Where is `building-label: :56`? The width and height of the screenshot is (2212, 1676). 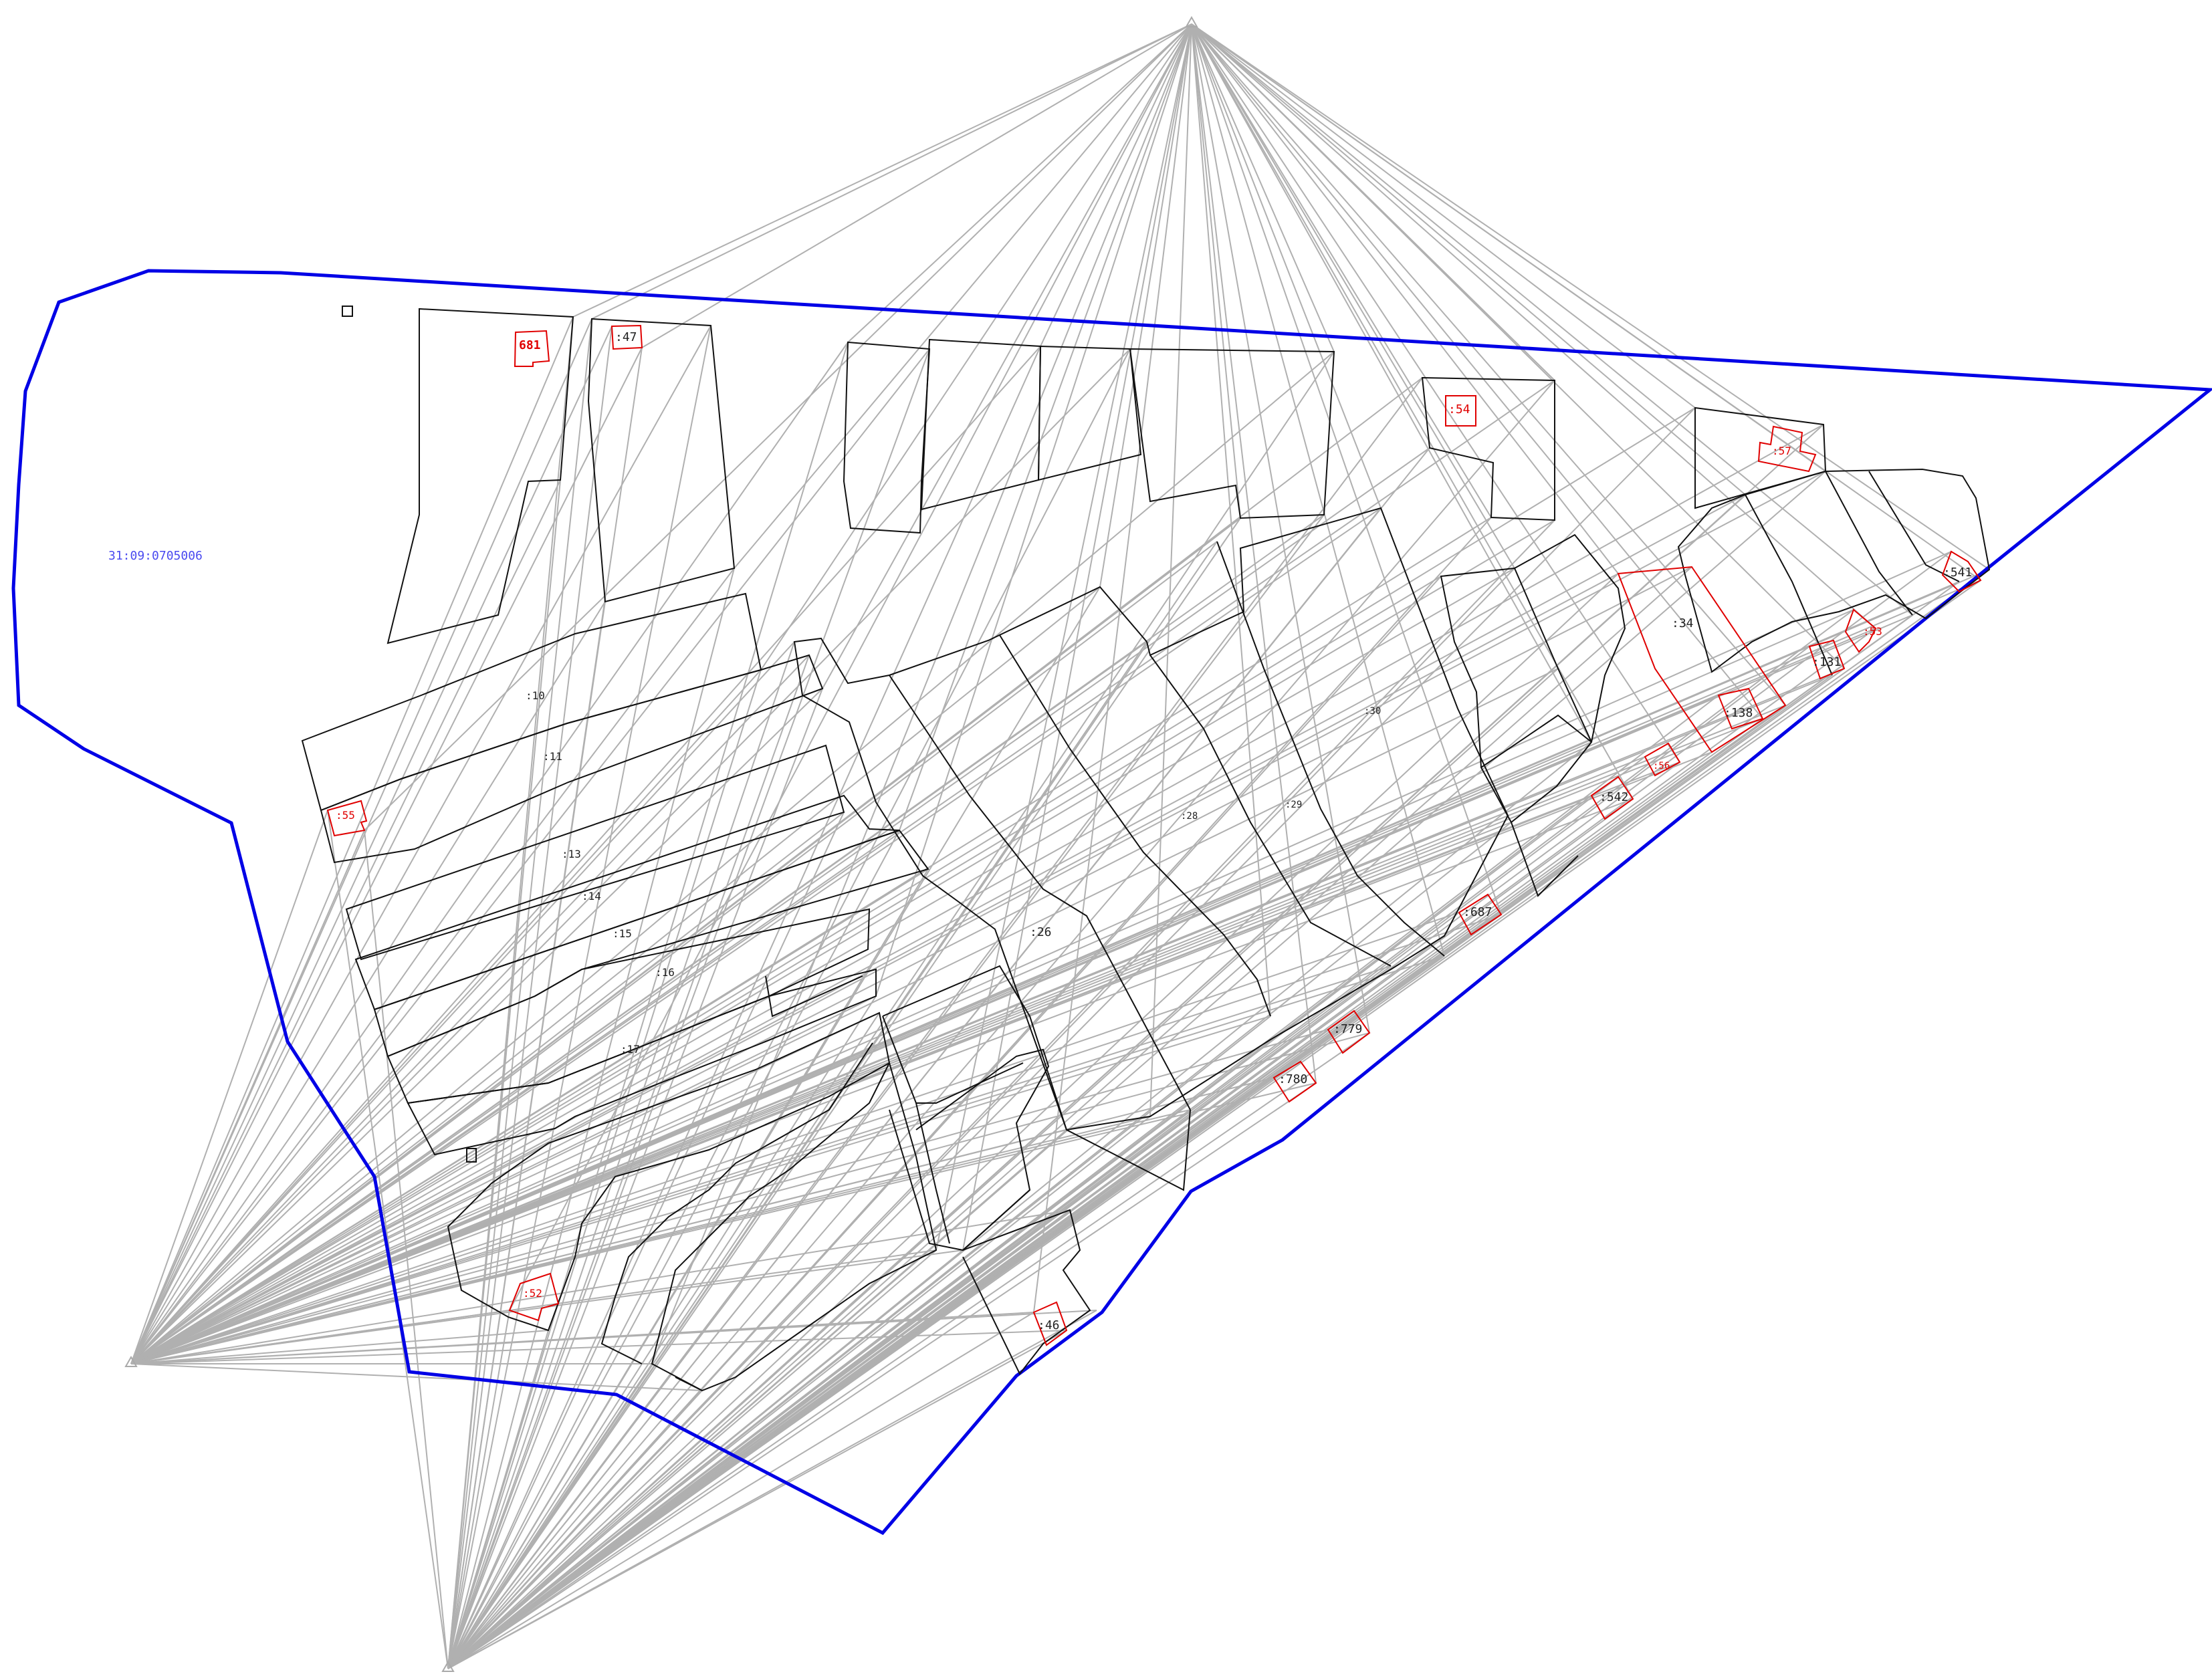 building-label: :56 is located at coordinates (1661, 766).